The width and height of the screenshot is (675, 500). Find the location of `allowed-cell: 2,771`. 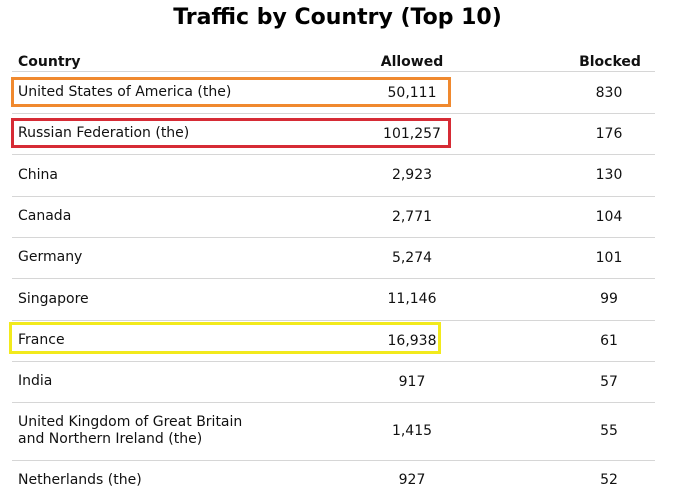

allowed-cell: 2,771 is located at coordinates (412, 216).